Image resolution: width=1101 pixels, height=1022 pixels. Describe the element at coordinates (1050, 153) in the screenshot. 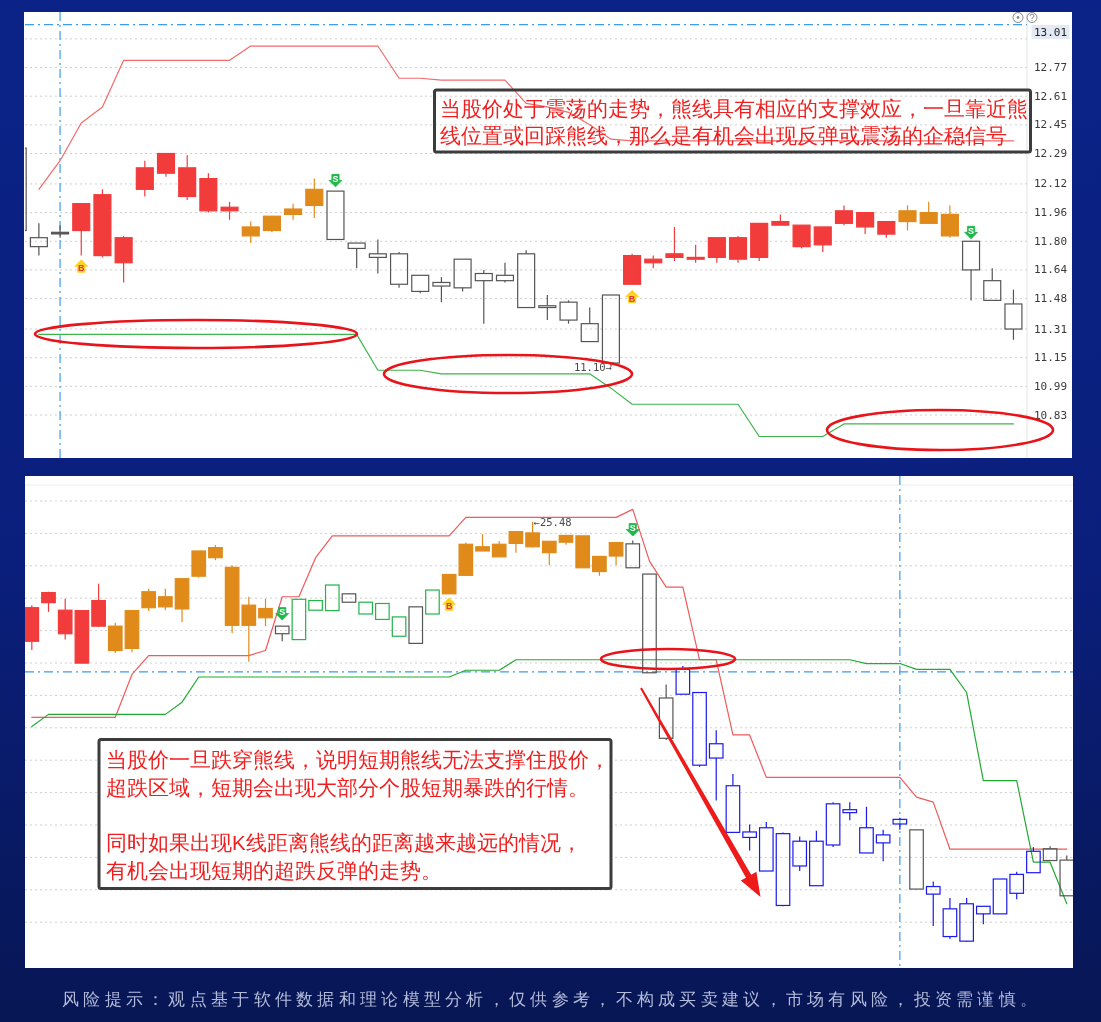

I see `y-tick-label: 12.29` at that location.